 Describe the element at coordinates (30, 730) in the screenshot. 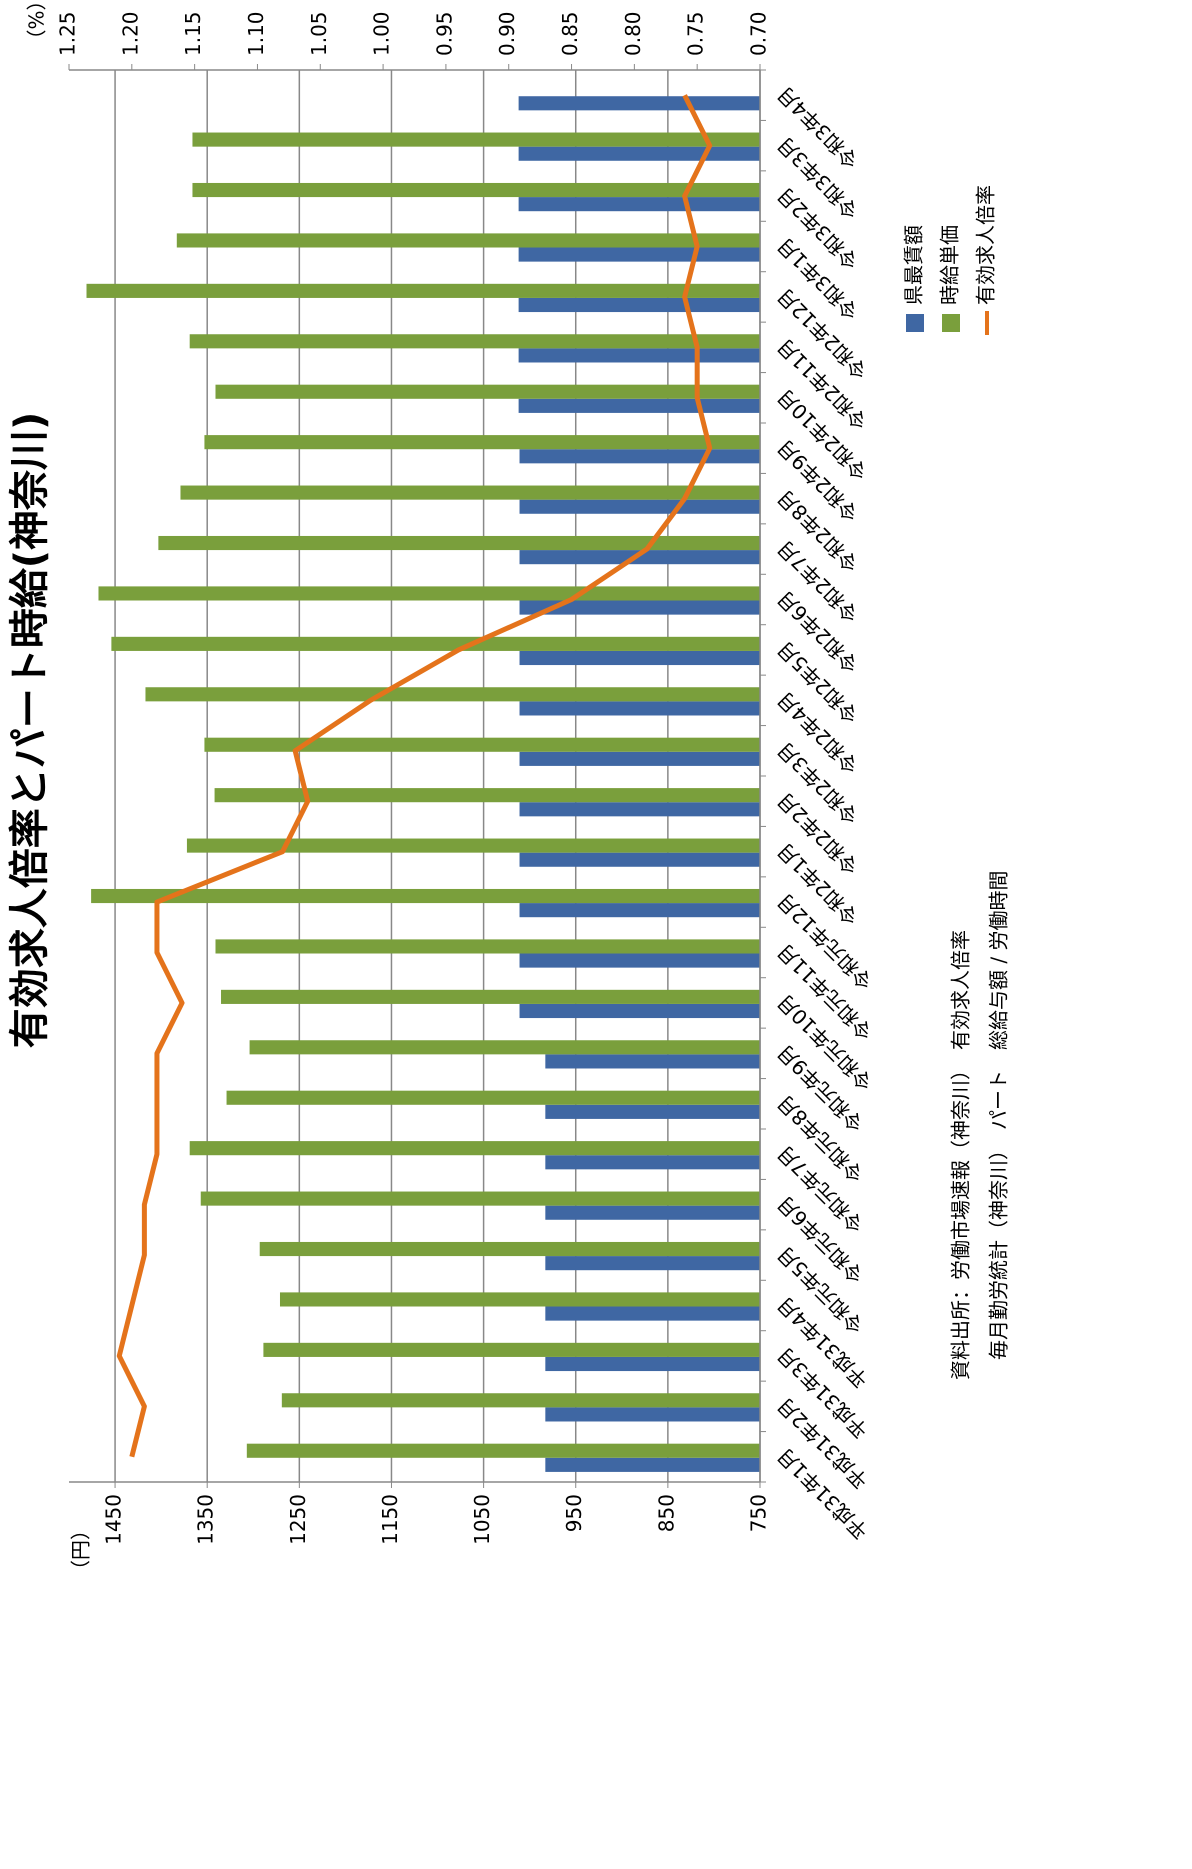

I see `chart-title: 有効求人倍率とパート時給(神奈川)` at that location.